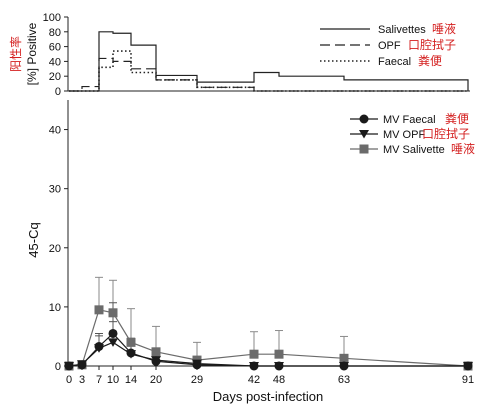  Describe the element at coordinates (457, 119) in the screenshot. I see `bottom-legend-cn-faecal: 粪便` at that location.